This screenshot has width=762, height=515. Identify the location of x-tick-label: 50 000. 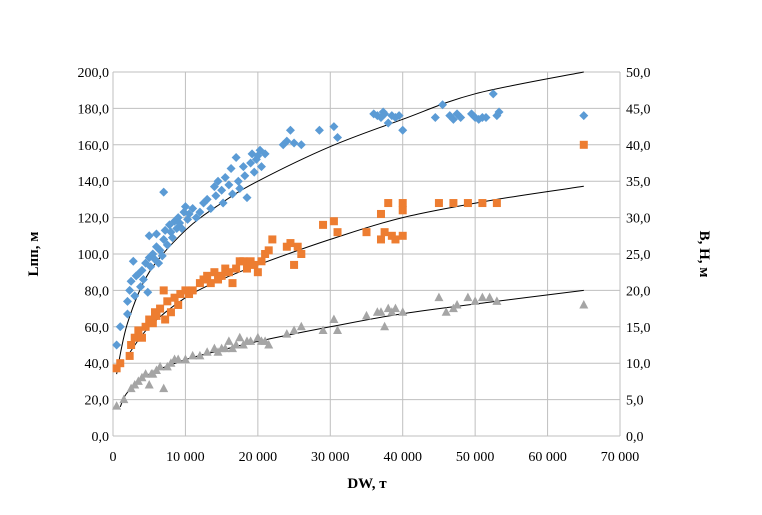
(475, 457).